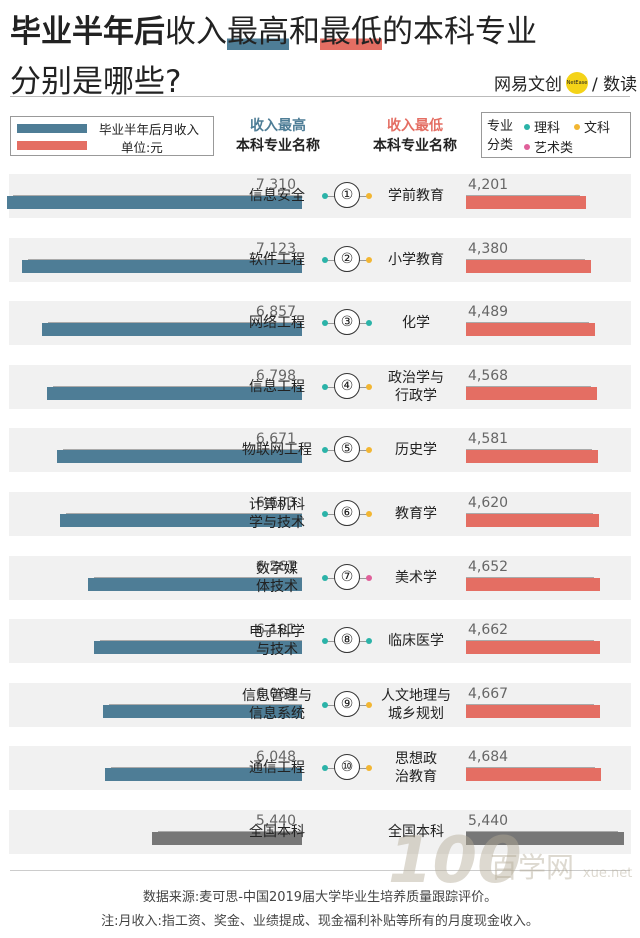  Describe the element at coordinates (416, 323) in the screenshot. I see `right-major-name: 化学` at that location.